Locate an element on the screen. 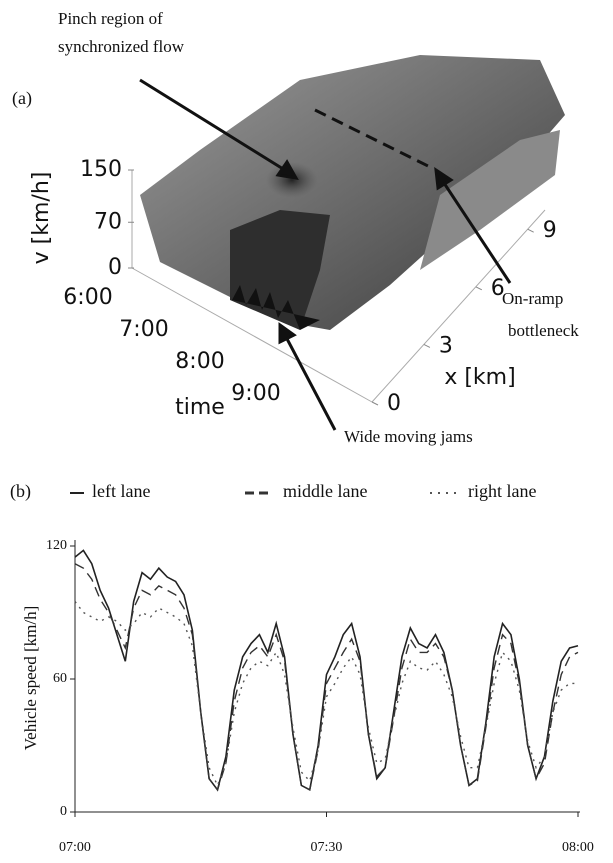  time-tick-label: 8:00 is located at coordinates (199, 361).